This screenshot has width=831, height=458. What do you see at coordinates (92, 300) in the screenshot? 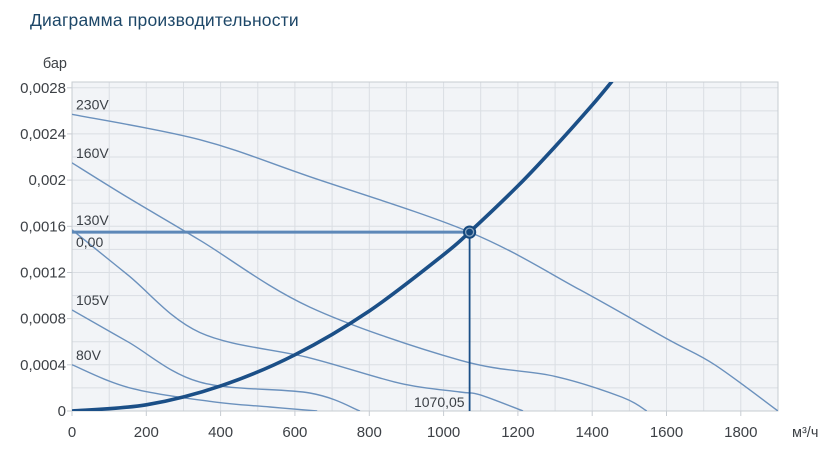
I see `curve-label-105V: 105V` at bounding box center [92, 300].